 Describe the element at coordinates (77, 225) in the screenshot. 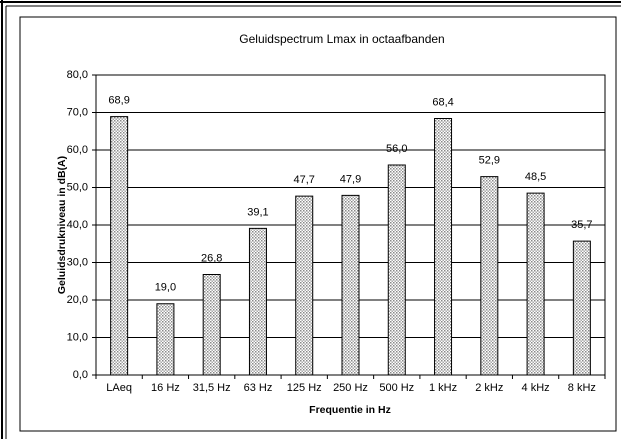

I see `y-tick-label: 40,0` at that location.